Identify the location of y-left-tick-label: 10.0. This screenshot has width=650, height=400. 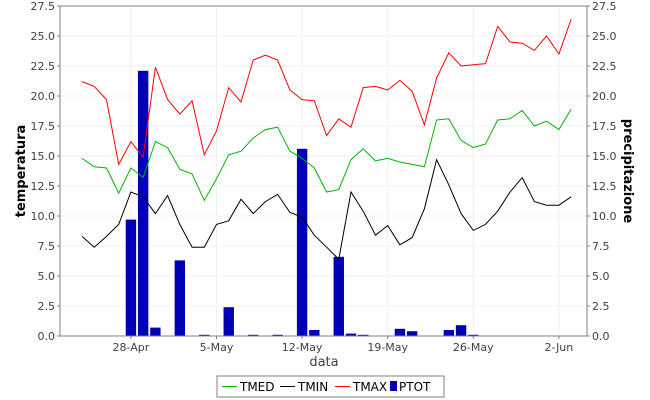
(43, 216).